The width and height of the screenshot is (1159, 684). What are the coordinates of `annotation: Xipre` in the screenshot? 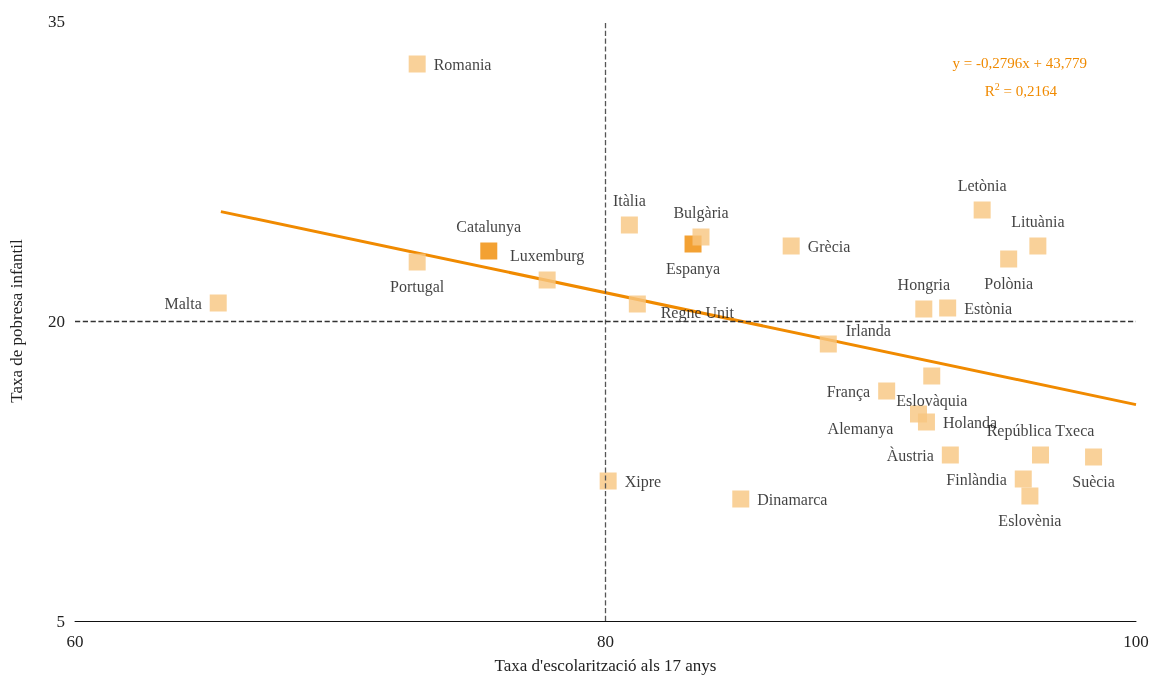 It's located at (643, 481).